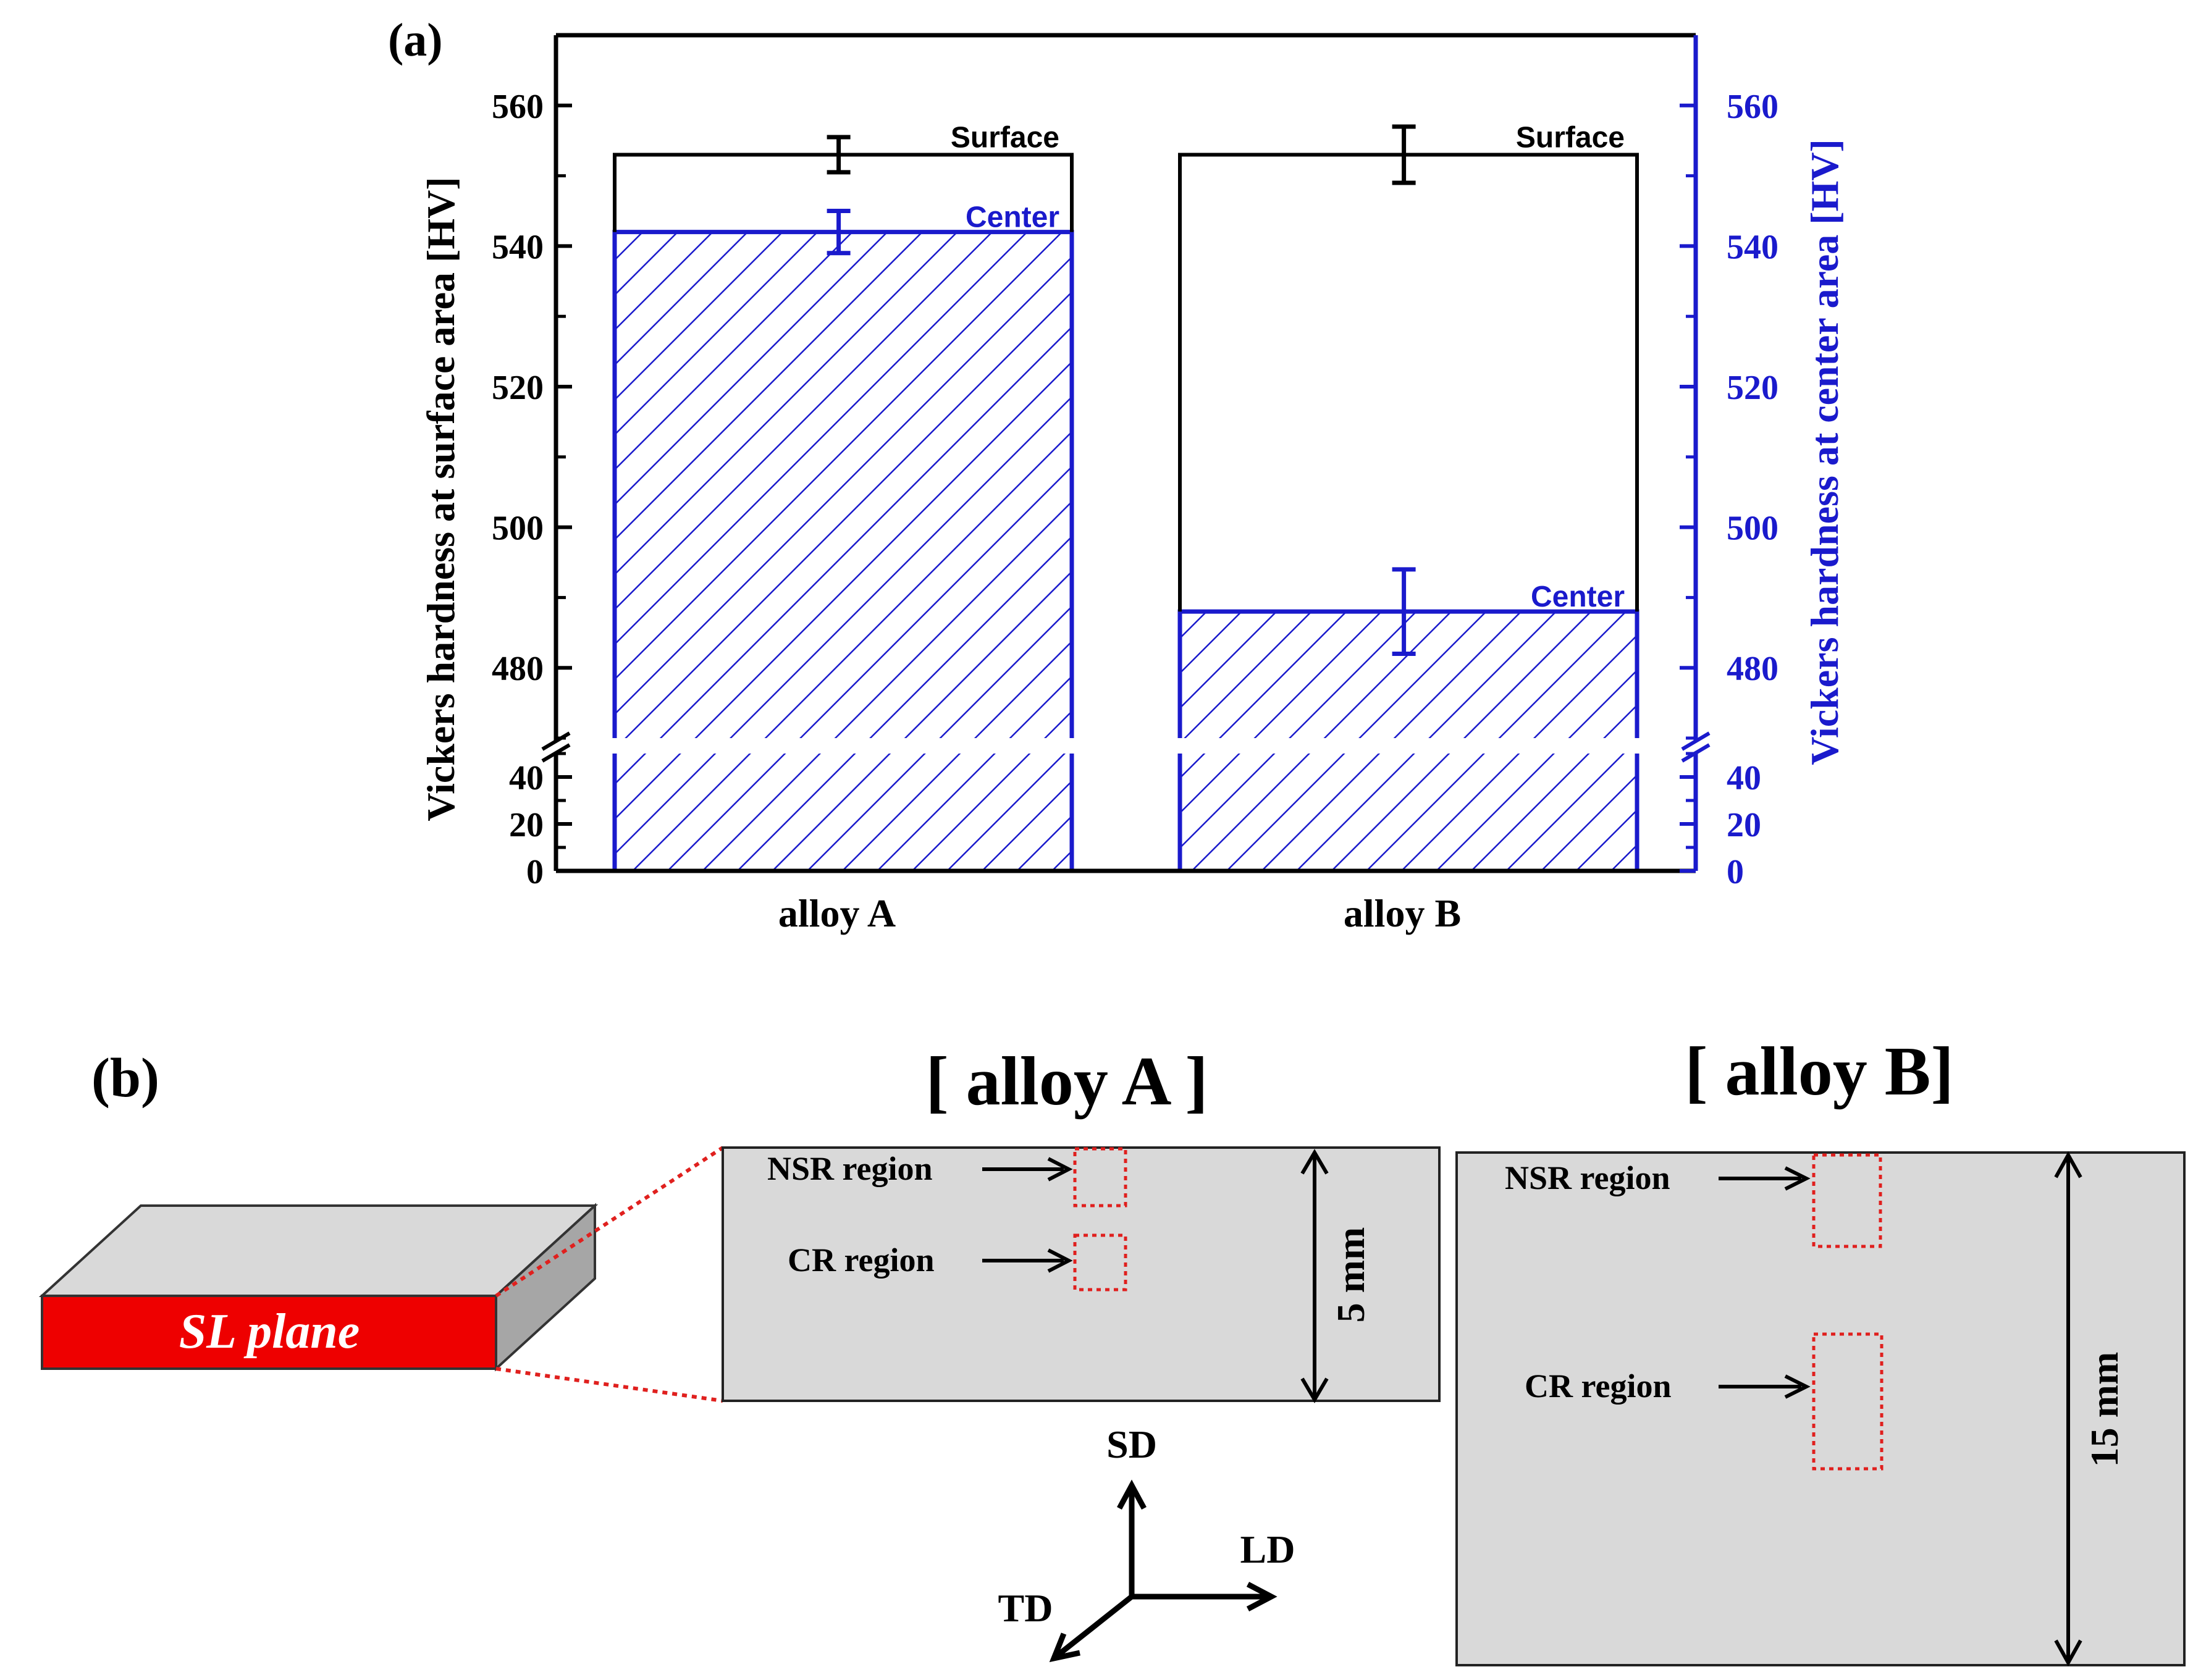 This screenshot has height=1680, width=2193. What do you see at coordinates (1066, 1081) in the screenshot?
I see `alloy-a-title: [ alloy A ]` at bounding box center [1066, 1081].